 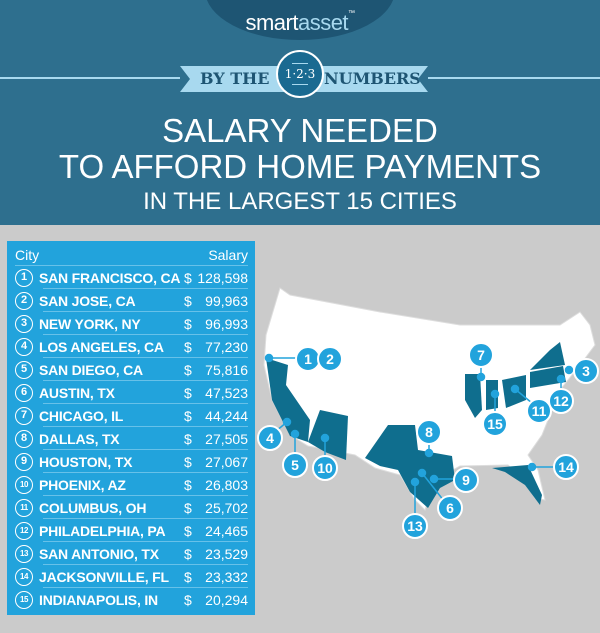 I want to click on map-pin-5: 5, so click(x=295, y=465).